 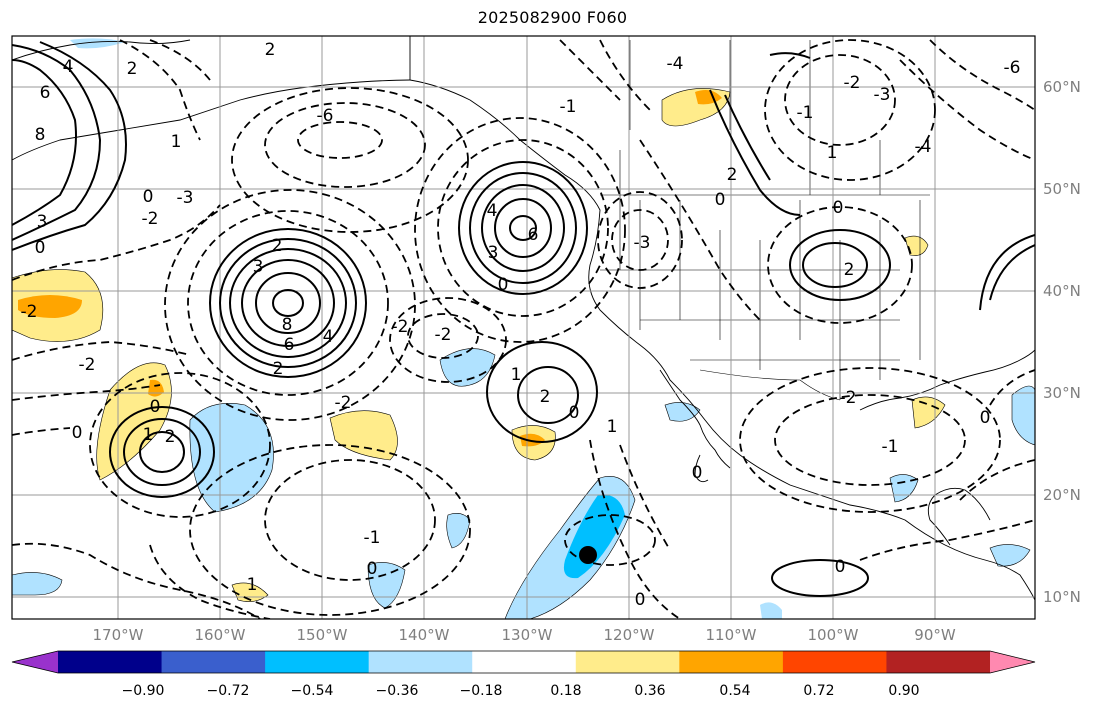 What do you see at coordinates (424, 635) in the screenshot?
I see `lon-label: 140°W` at bounding box center [424, 635].